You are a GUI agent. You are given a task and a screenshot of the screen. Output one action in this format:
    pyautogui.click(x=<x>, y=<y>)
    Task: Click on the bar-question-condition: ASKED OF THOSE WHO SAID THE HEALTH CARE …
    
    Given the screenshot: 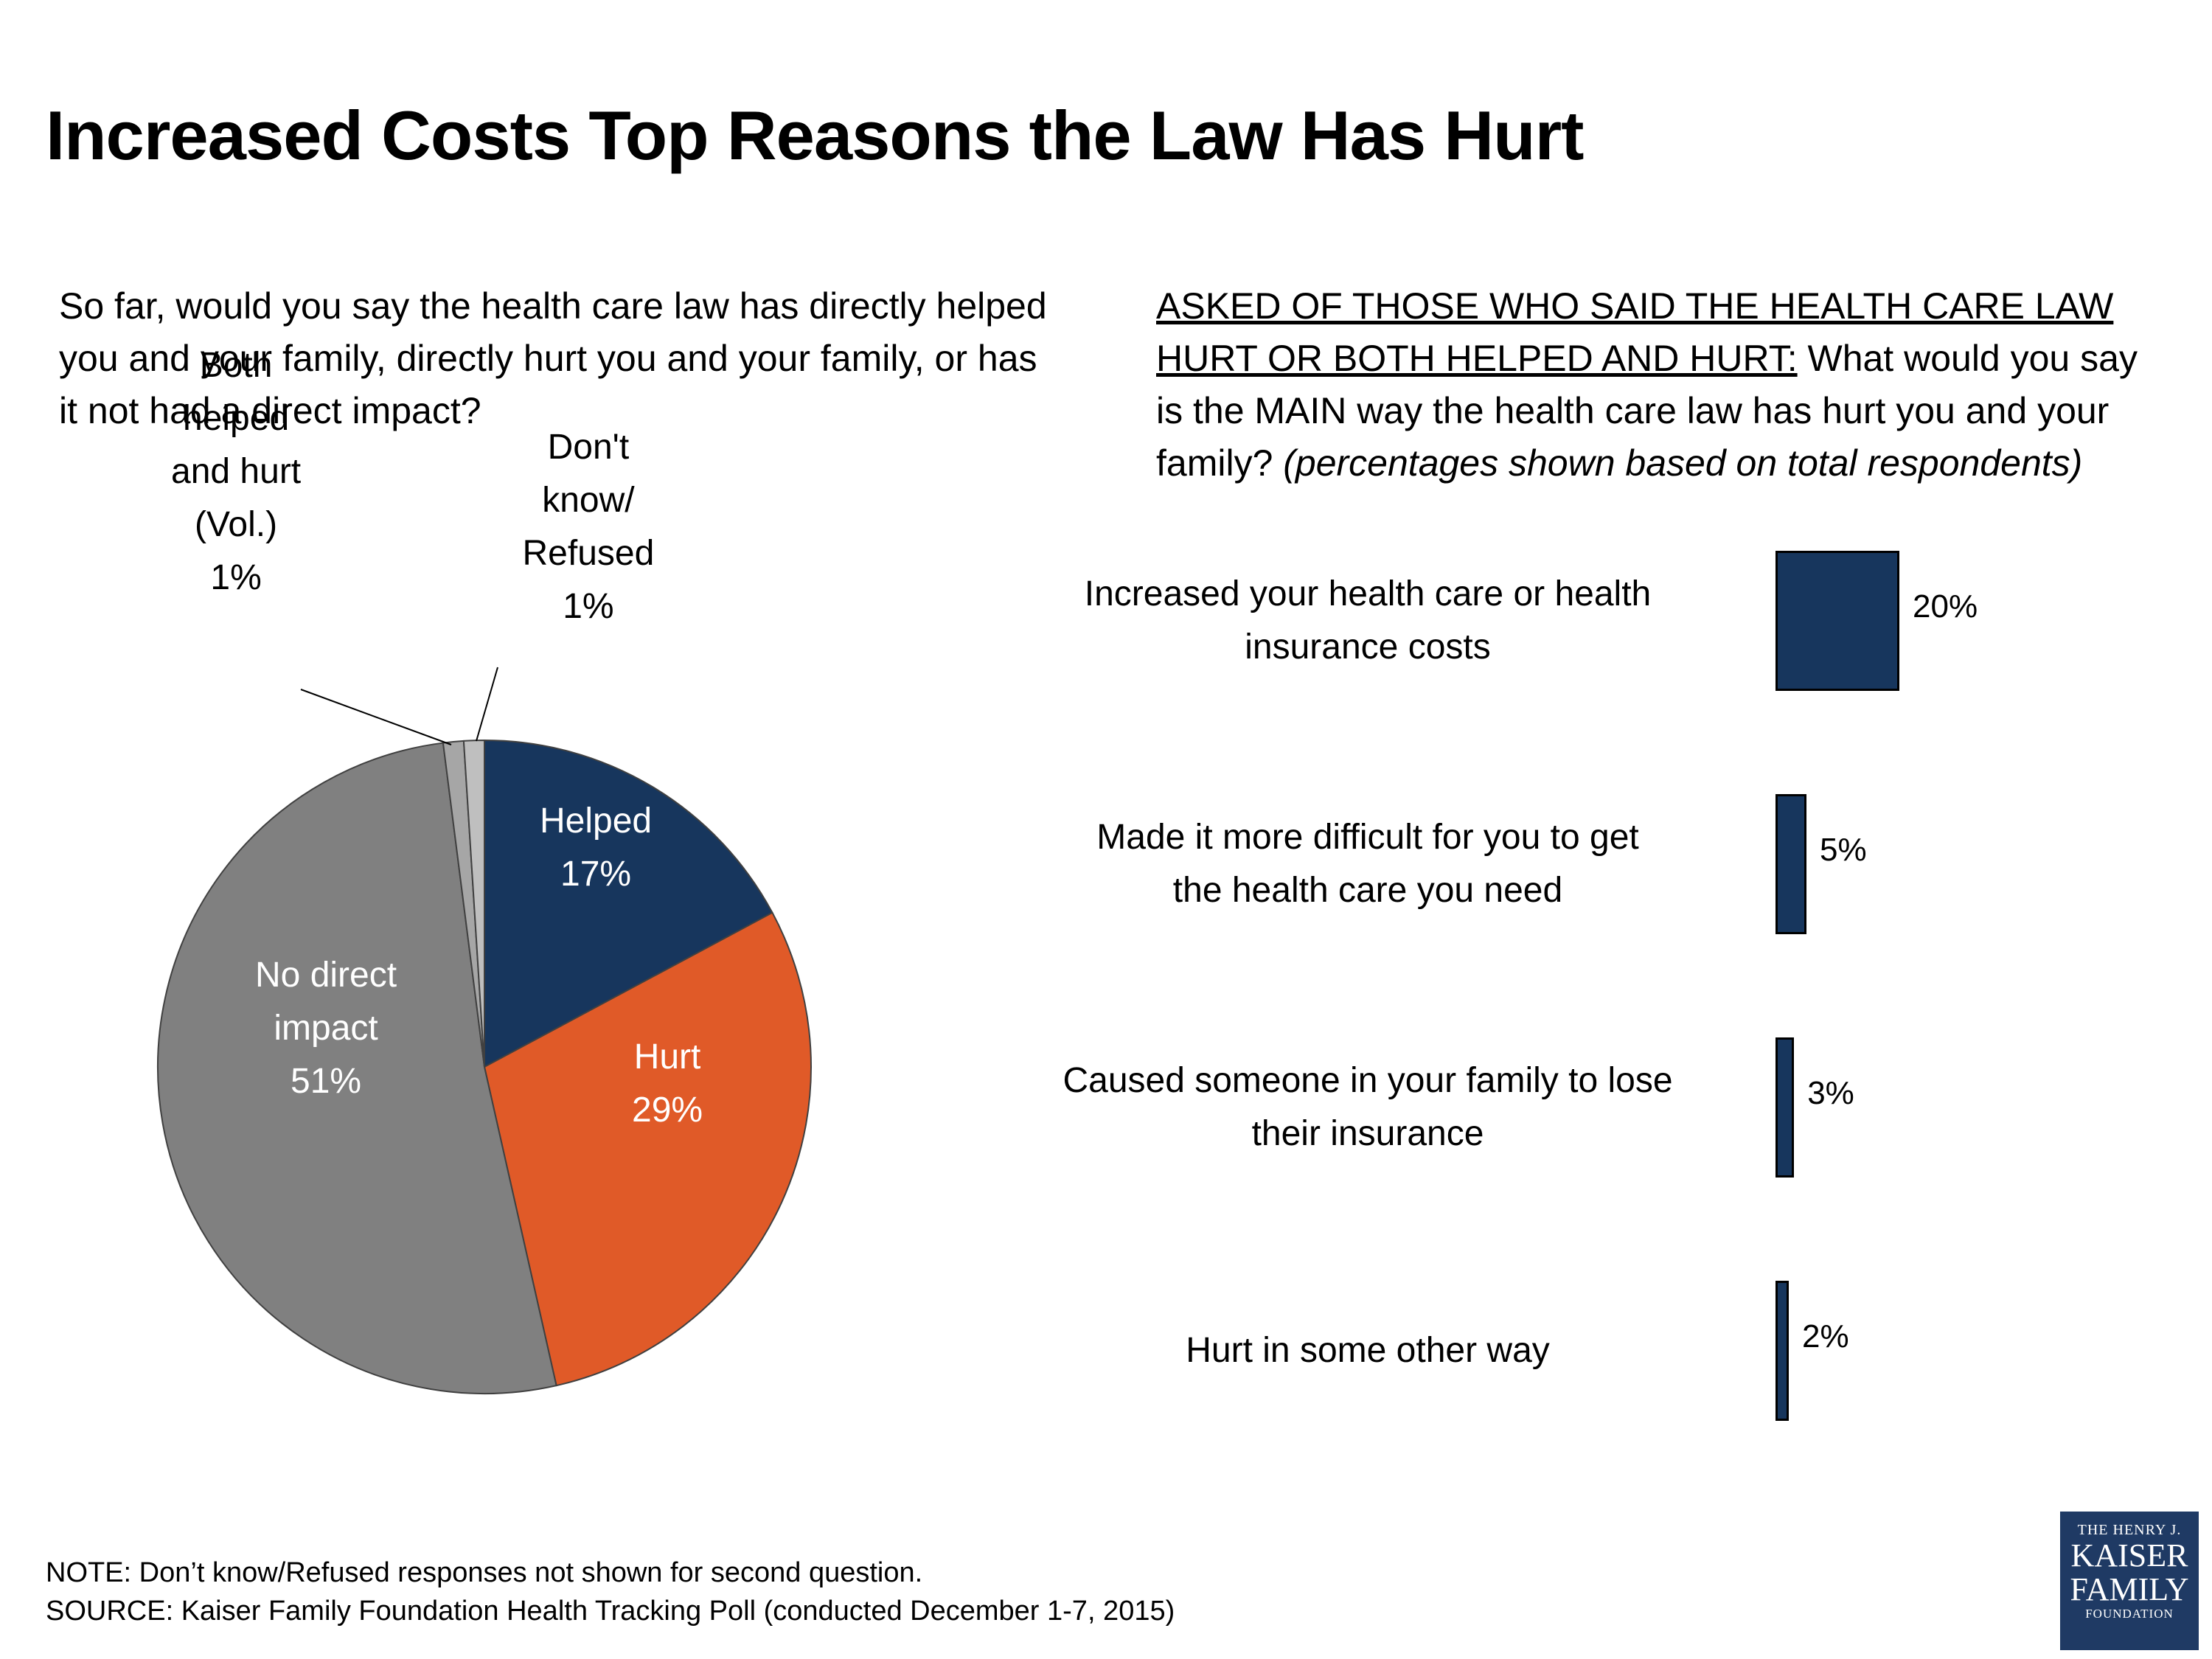 What is the action you would take?
    pyautogui.click(x=1635, y=332)
    